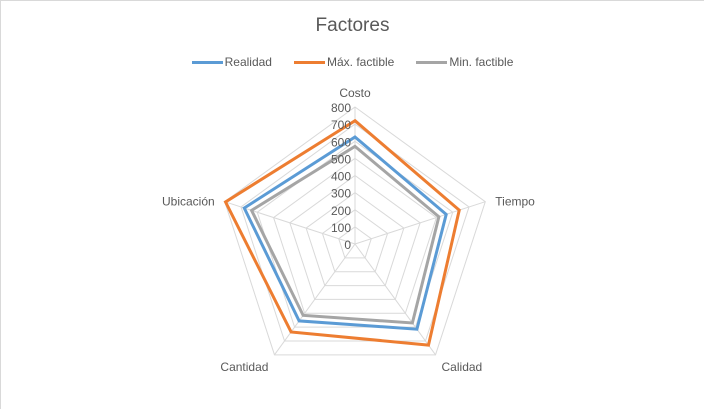  I want to click on tick-label: 100, so click(341, 228).